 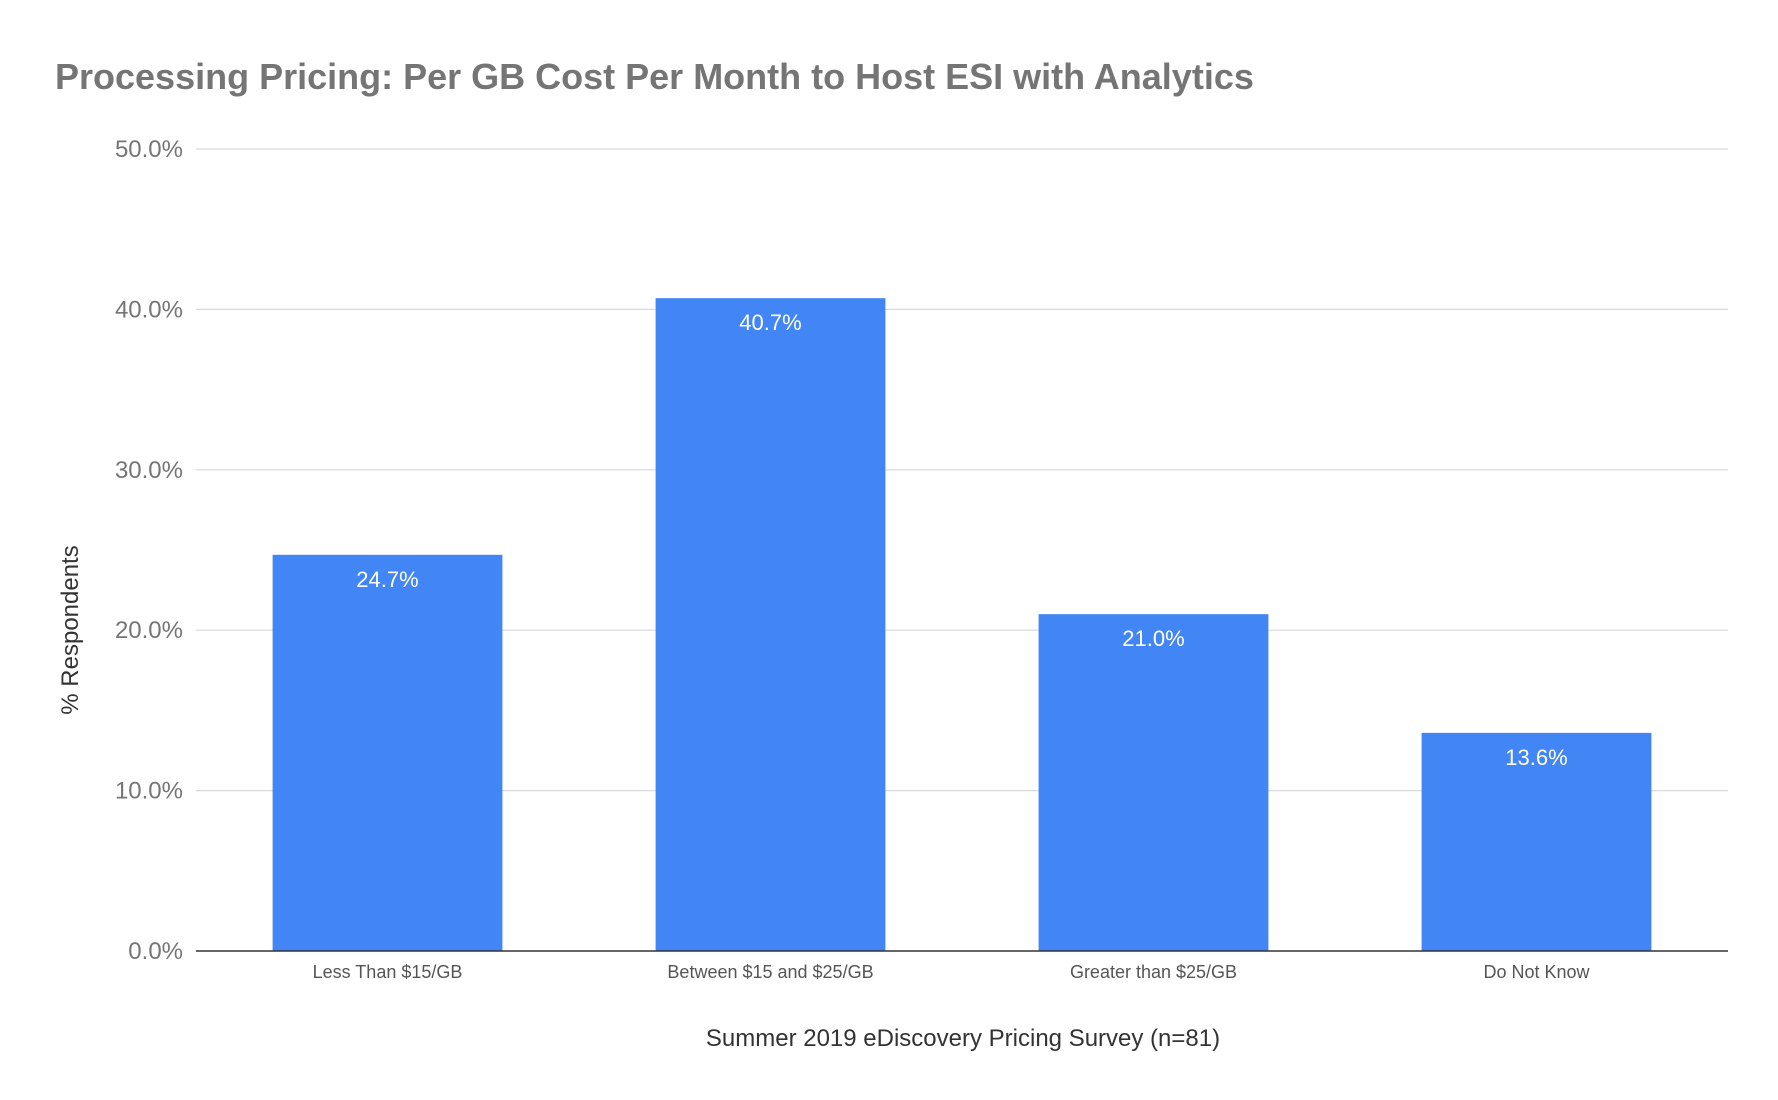 I want to click on x-tick-label: Do Not Know, so click(x=1536, y=972).